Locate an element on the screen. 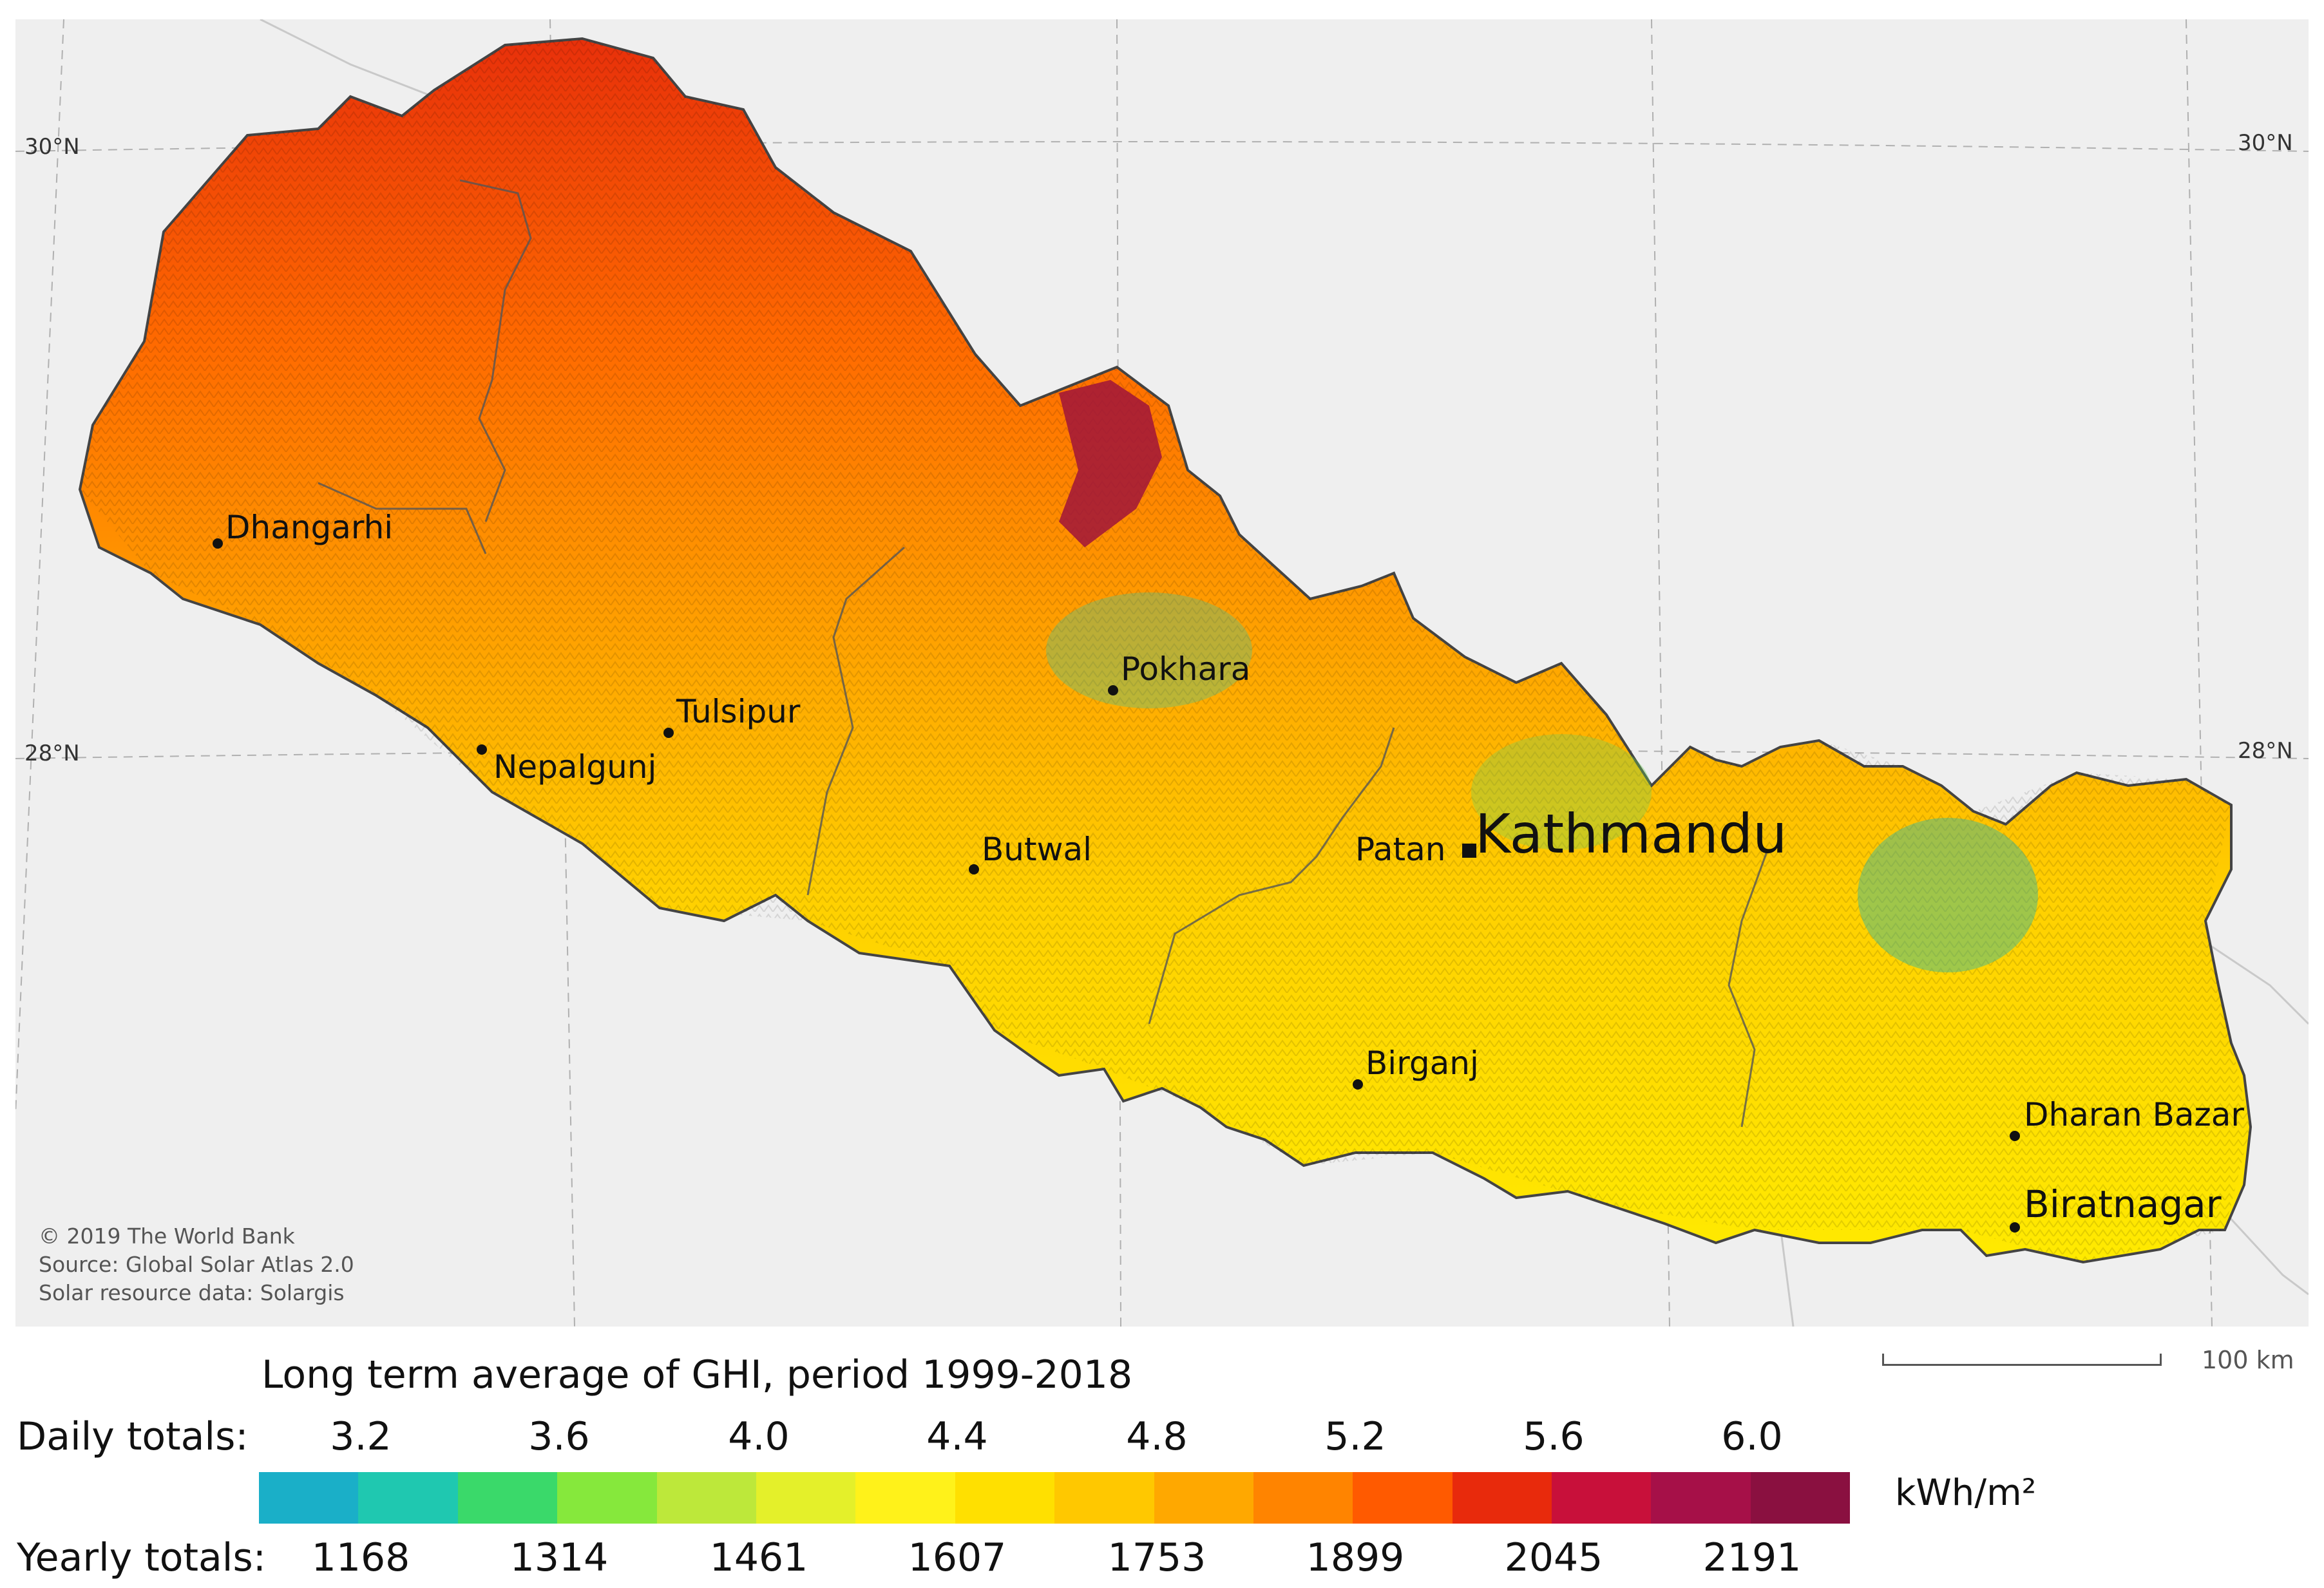 This screenshot has height=1588, width=2324. scale-bar is located at coordinates (2022, 1360).